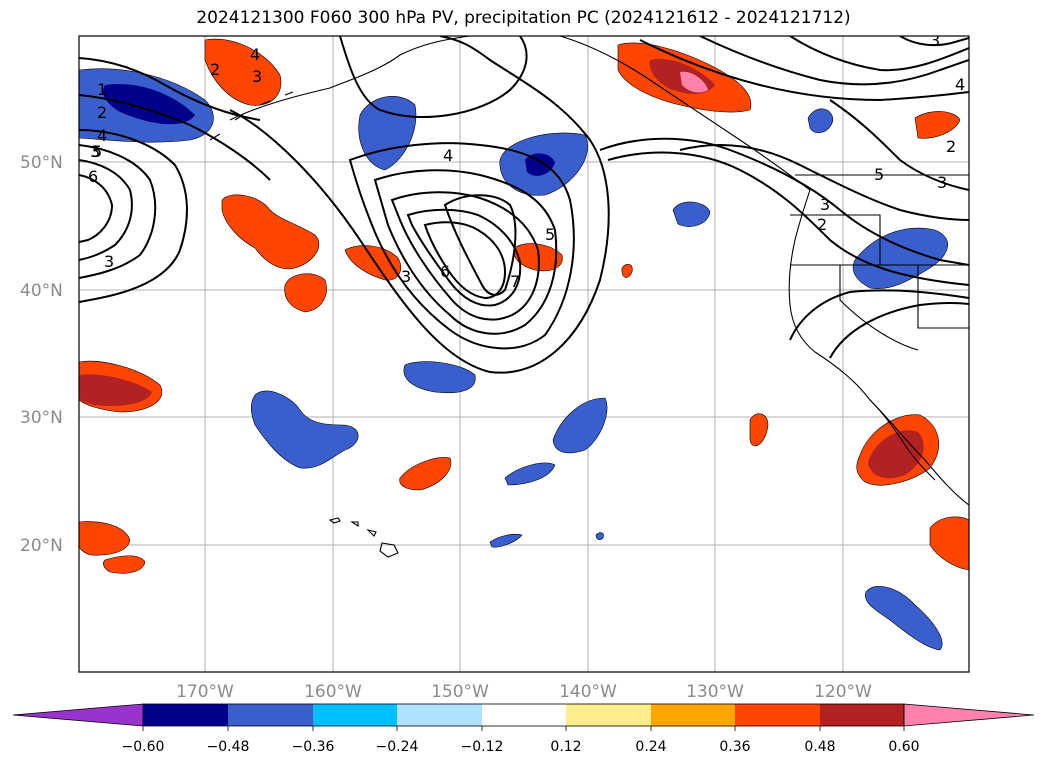  I want to click on pos-area-mexico-deep, so click(896, 454).